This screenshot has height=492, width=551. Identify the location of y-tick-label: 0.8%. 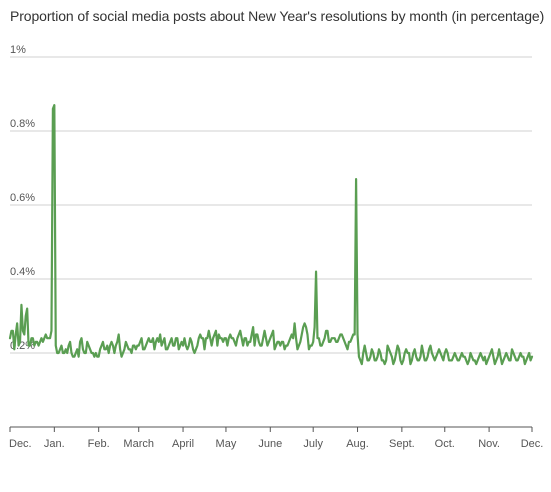
(22, 124).